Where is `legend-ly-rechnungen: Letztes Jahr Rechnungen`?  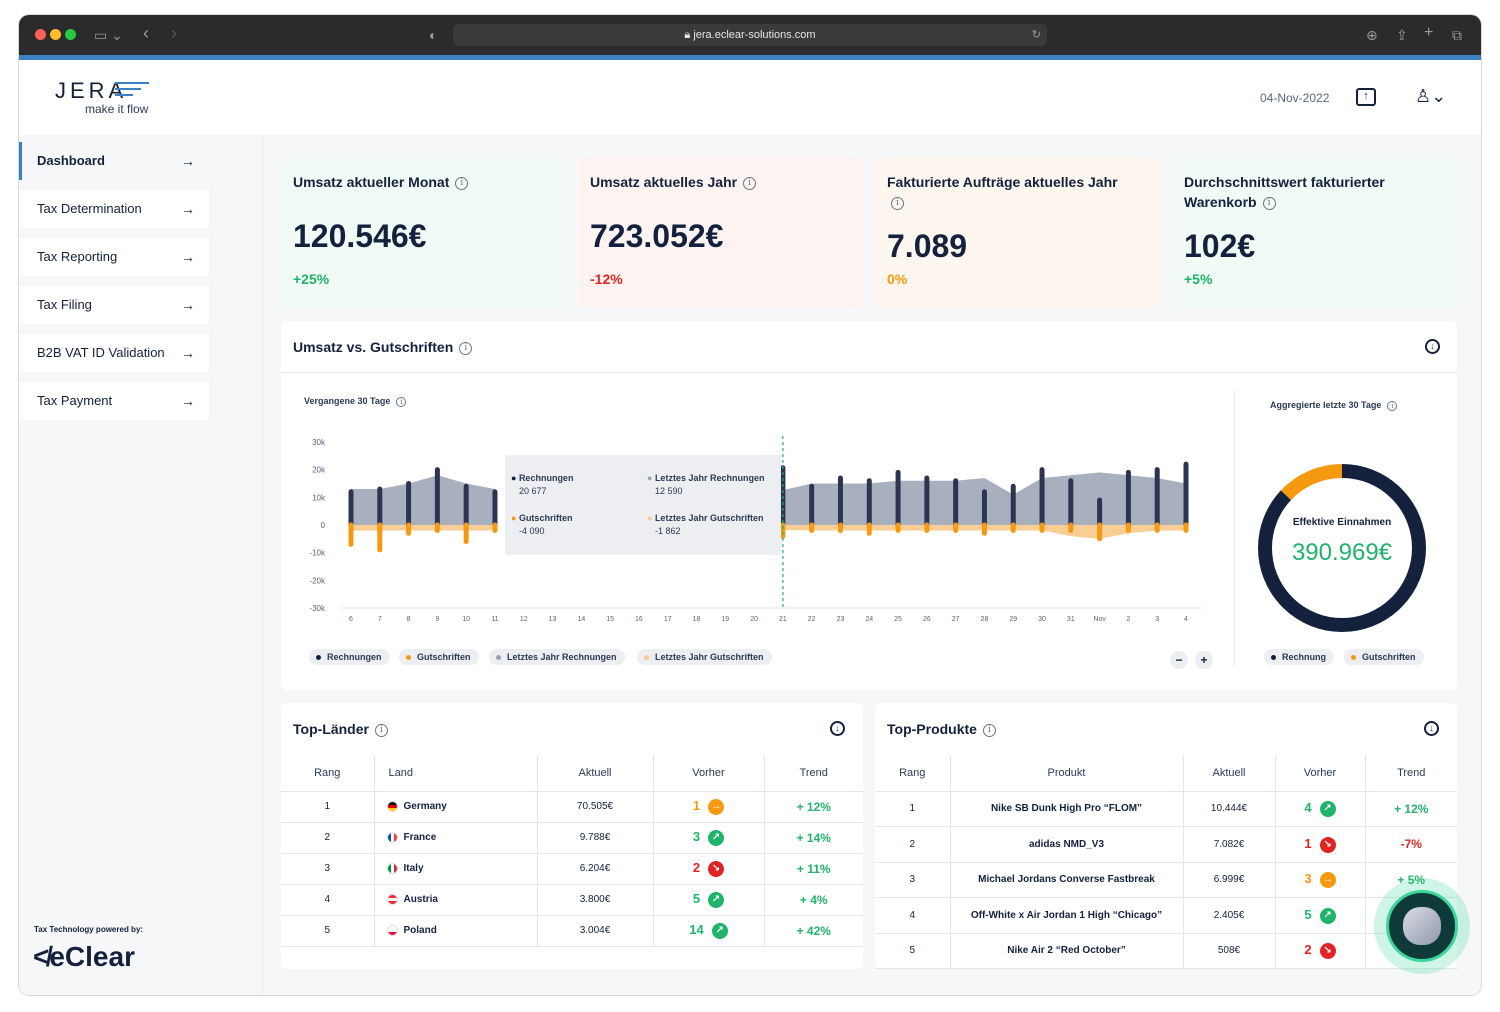 legend-ly-rechnungen: Letztes Jahr Rechnungen is located at coordinates (557, 657).